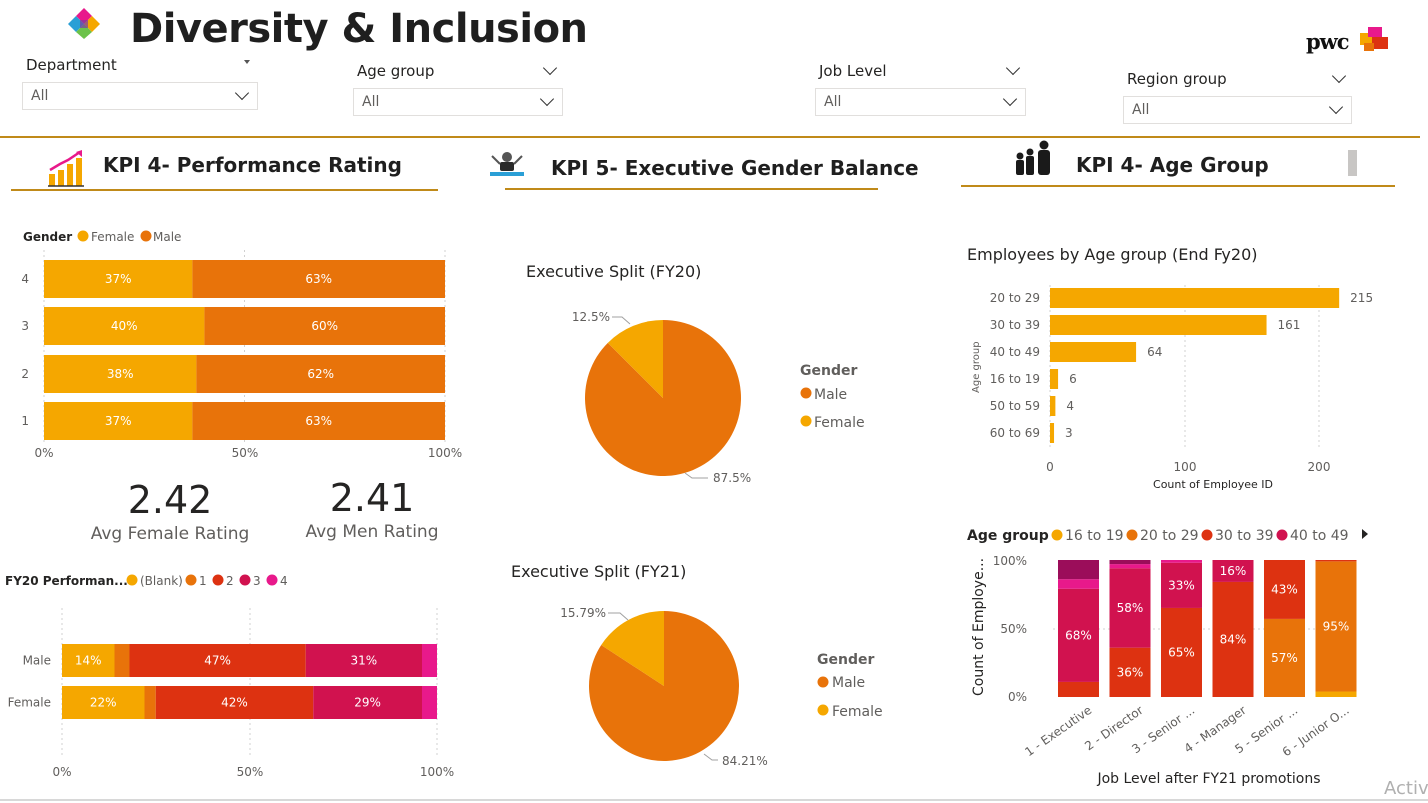  Describe the element at coordinates (372, 498) in the screenshot. I see `avg-men-value: 2.41` at that location.